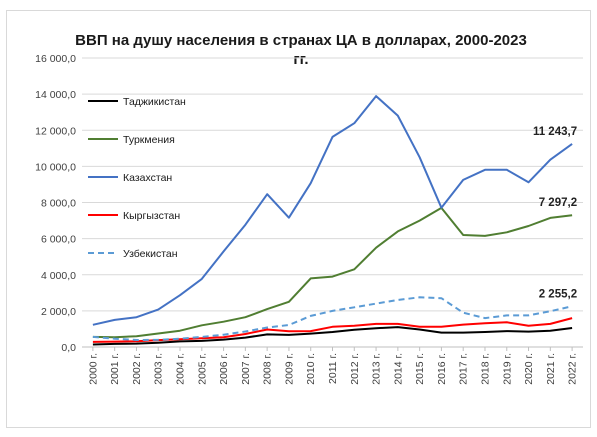  What do you see at coordinates (355, 369) in the screenshot?
I see `x-tick-label: 2012 г.` at bounding box center [355, 369].